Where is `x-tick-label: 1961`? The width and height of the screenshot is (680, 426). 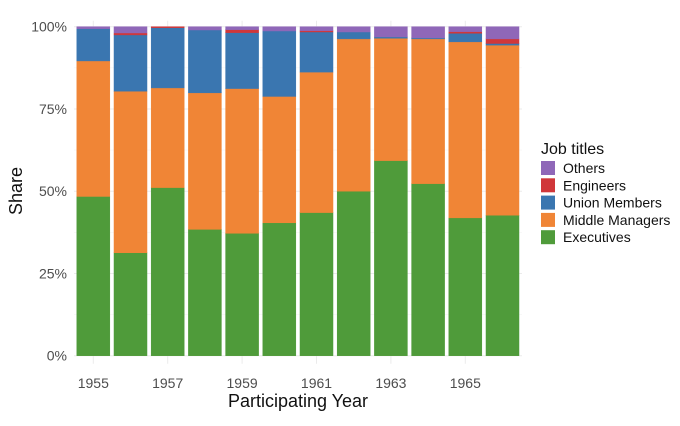 x-tick-label: 1961 is located at coordinates (316, 383).